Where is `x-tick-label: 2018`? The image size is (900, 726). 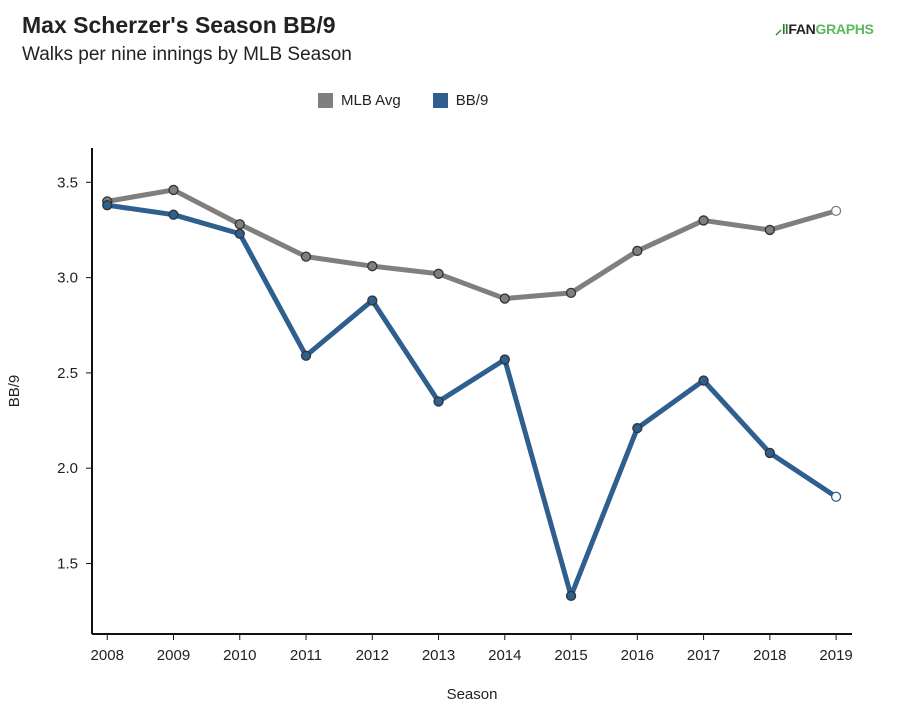 x-tick-label: 2018 is located at coordinates (769, 655).